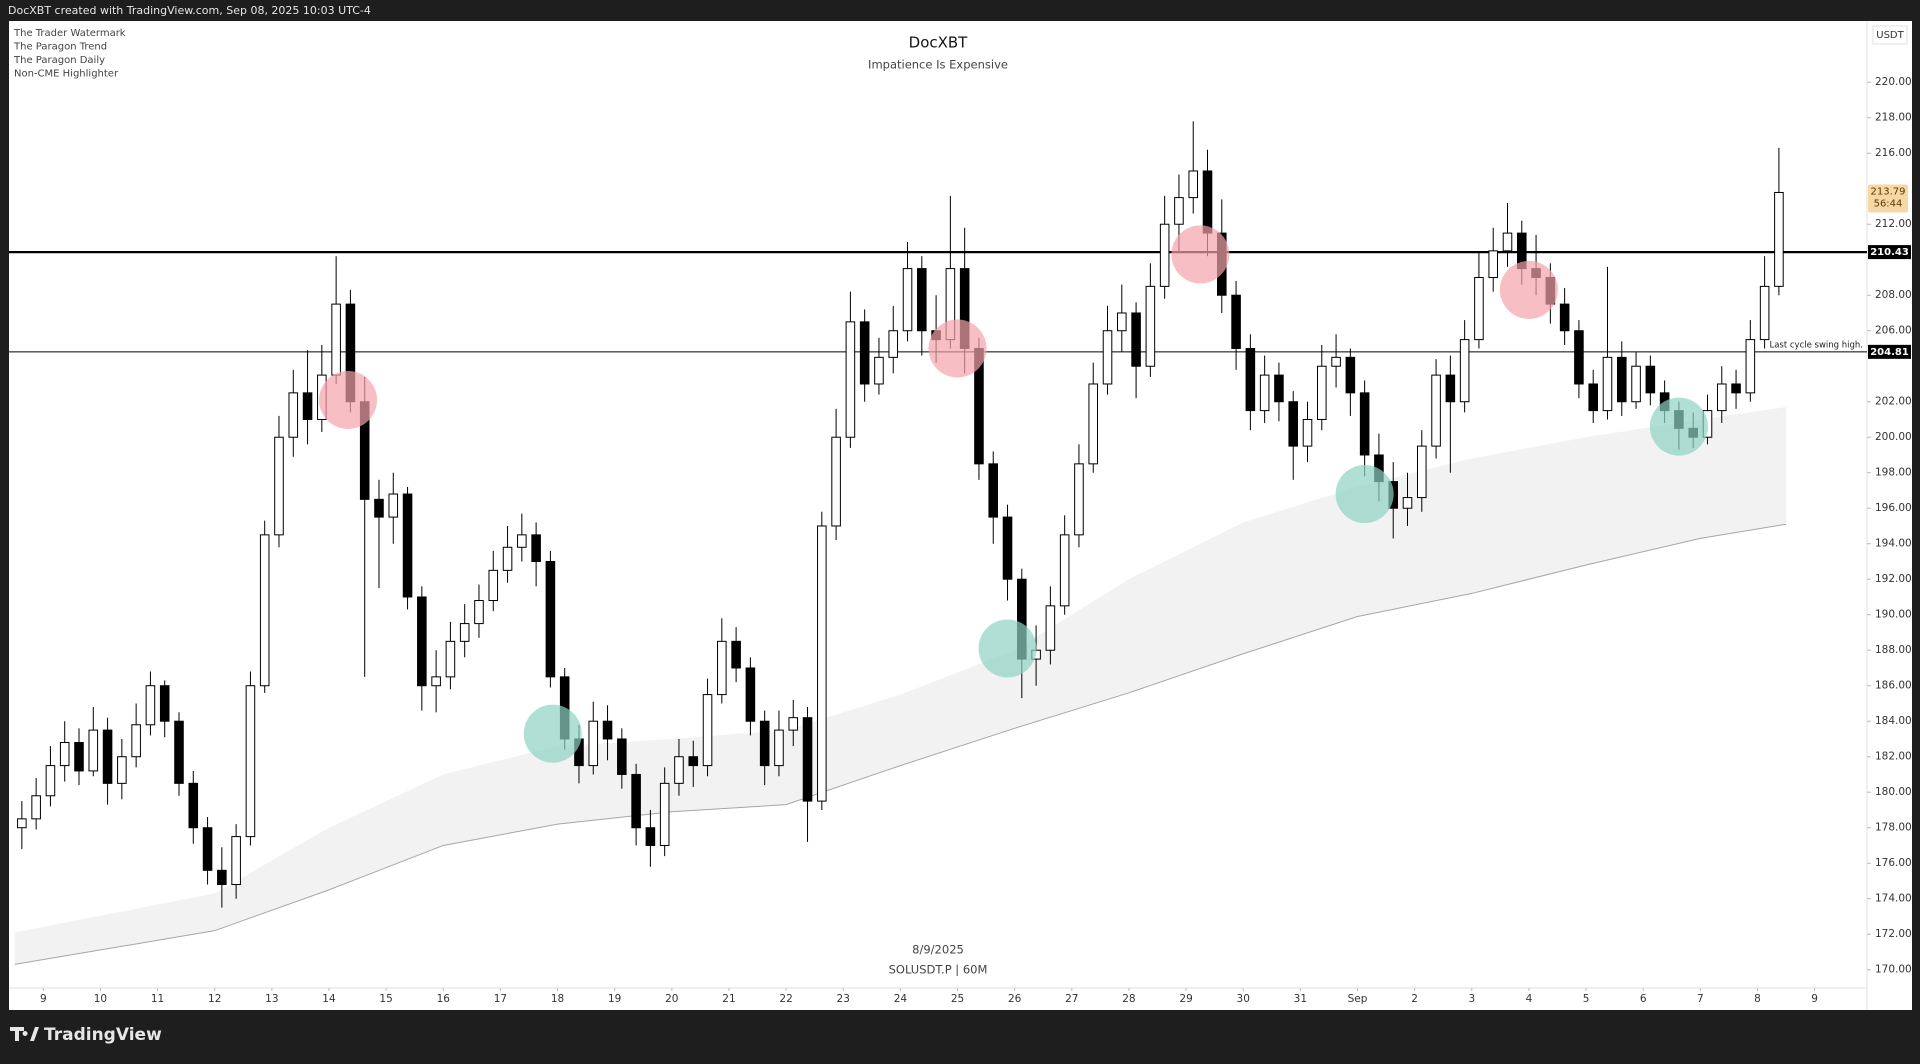  I want to click on x-tick-label: 16, so click(444, 999).